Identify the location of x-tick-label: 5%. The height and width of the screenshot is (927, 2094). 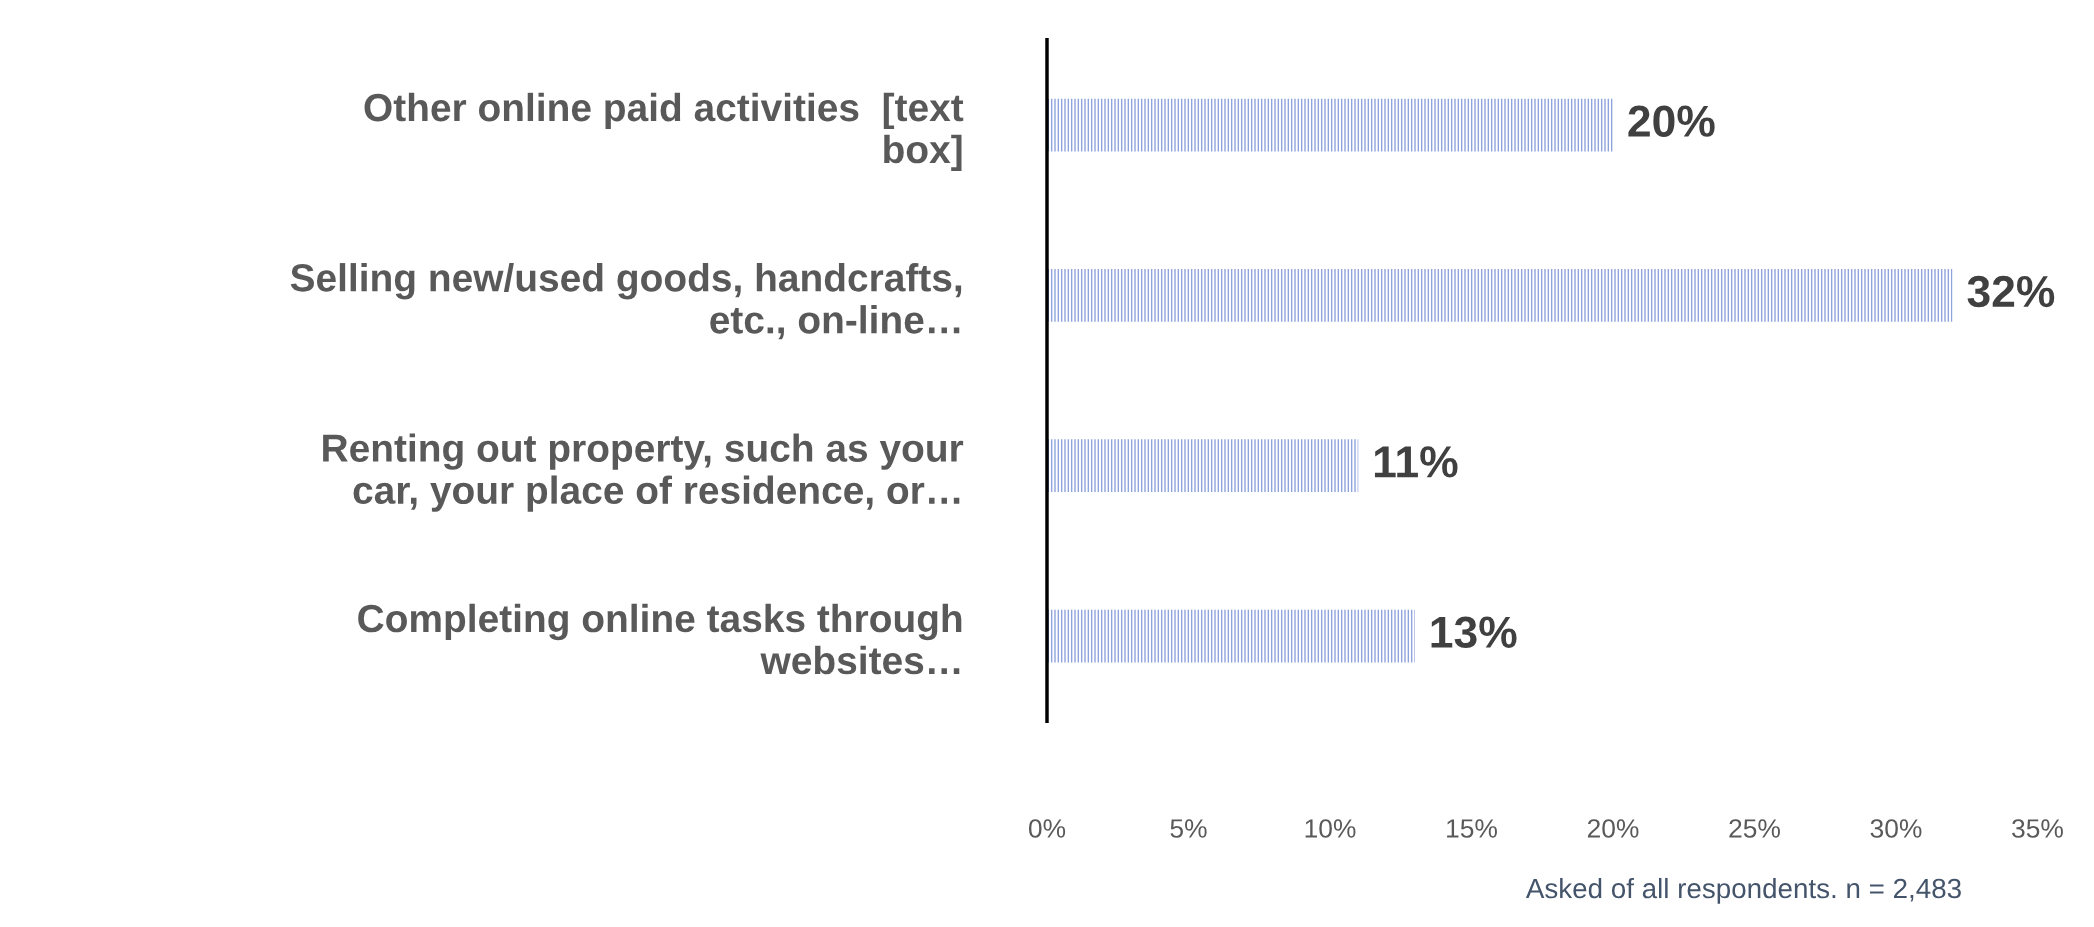
(1188, 828).